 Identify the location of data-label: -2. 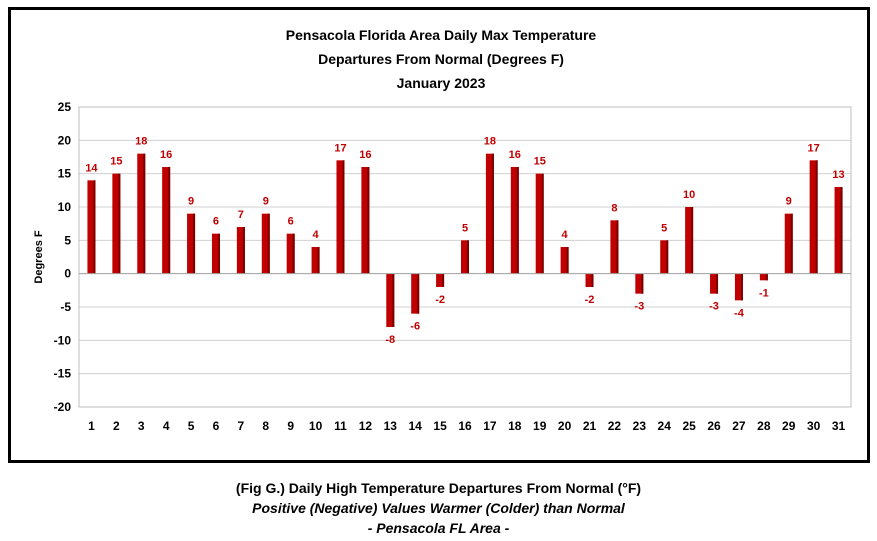
(590, 300).